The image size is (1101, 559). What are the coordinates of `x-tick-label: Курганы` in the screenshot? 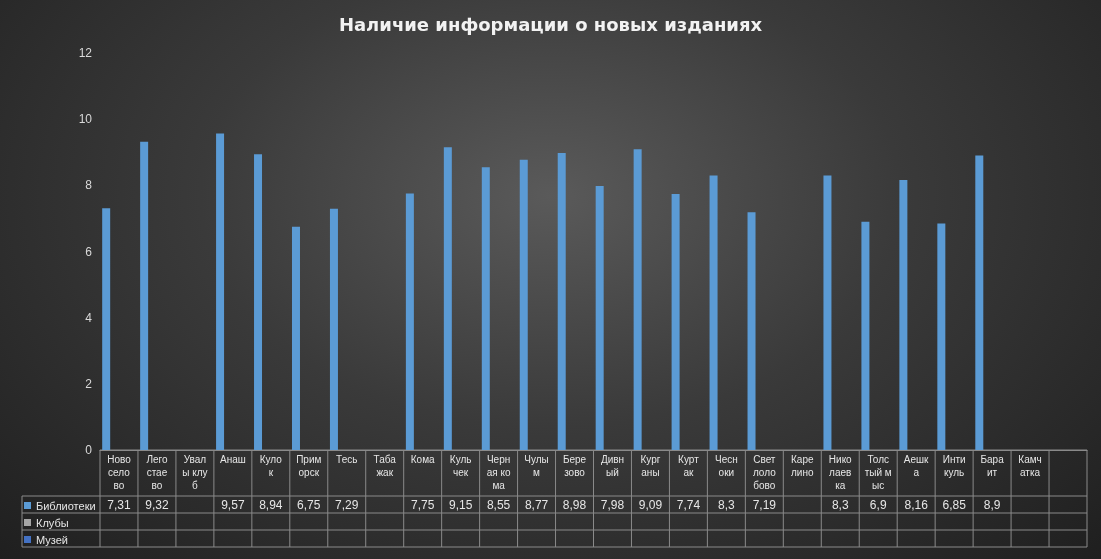 It's located at (650, 466).